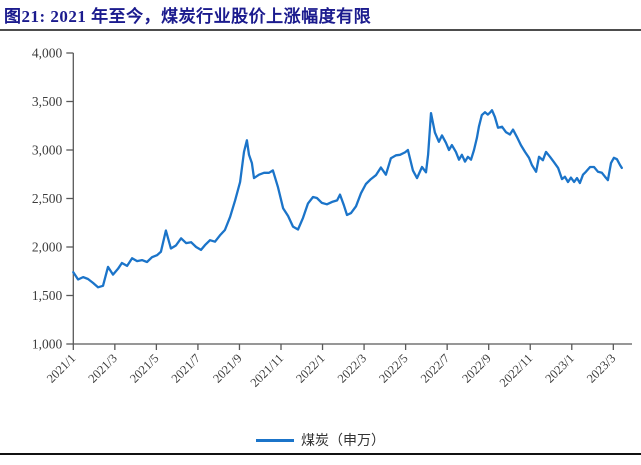  I want to click on y-tick-label: 3,500, so click(47, 101).